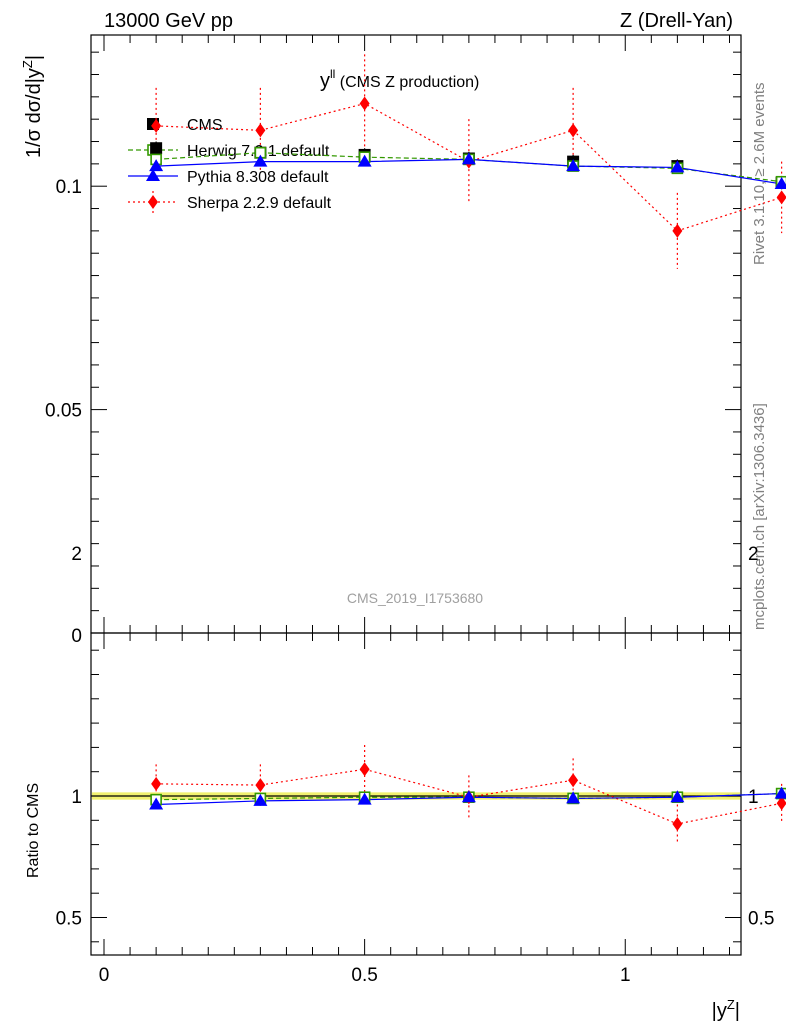 The width and height of the screenshot is (786, 1024). I want to click on x-tick-label: 0.5, so click(364, 975).